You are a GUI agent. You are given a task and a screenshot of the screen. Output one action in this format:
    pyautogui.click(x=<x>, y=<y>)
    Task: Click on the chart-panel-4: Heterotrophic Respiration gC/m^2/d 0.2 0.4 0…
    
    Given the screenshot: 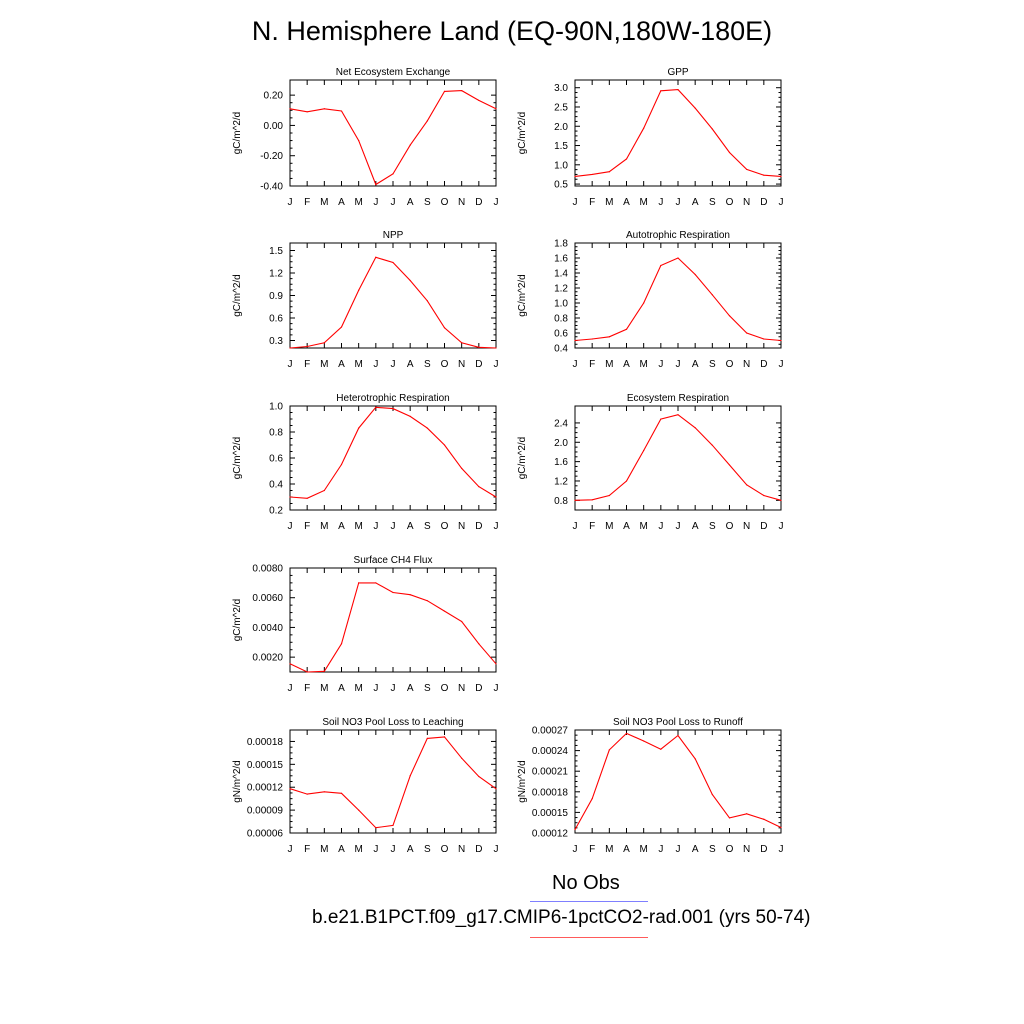 What is the action you would take?
    pyautogui.click(x=365, y=462)
    